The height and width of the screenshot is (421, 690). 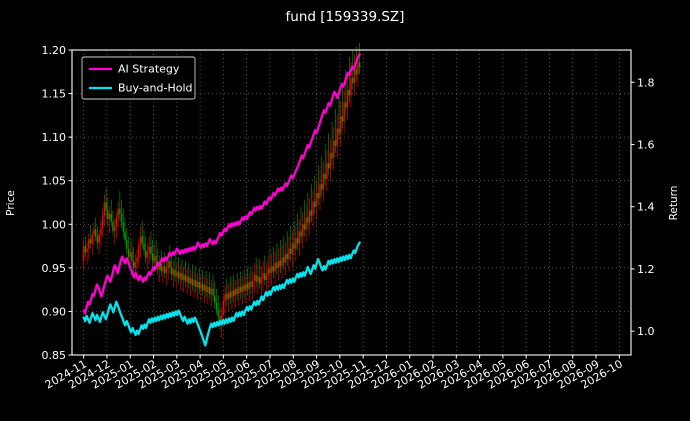 What do you see at coordinates (149, 69) in the screenshot?
I see `legend-label-1: AI Strategy` at bounding box center [149, 69].